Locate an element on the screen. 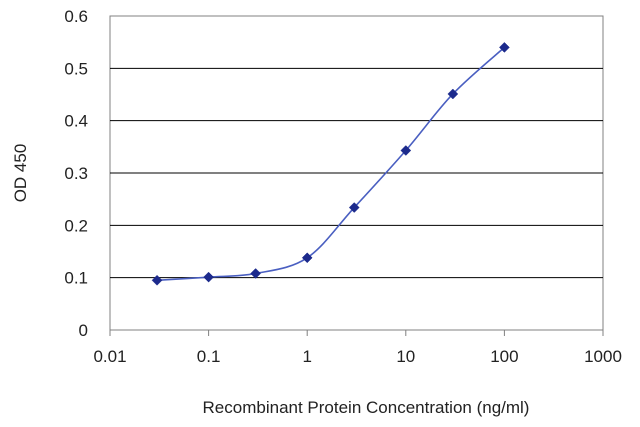 The width and height of the screenshot is (640, 427). x-tick-label: 10 is located at coordinates (405, 356).